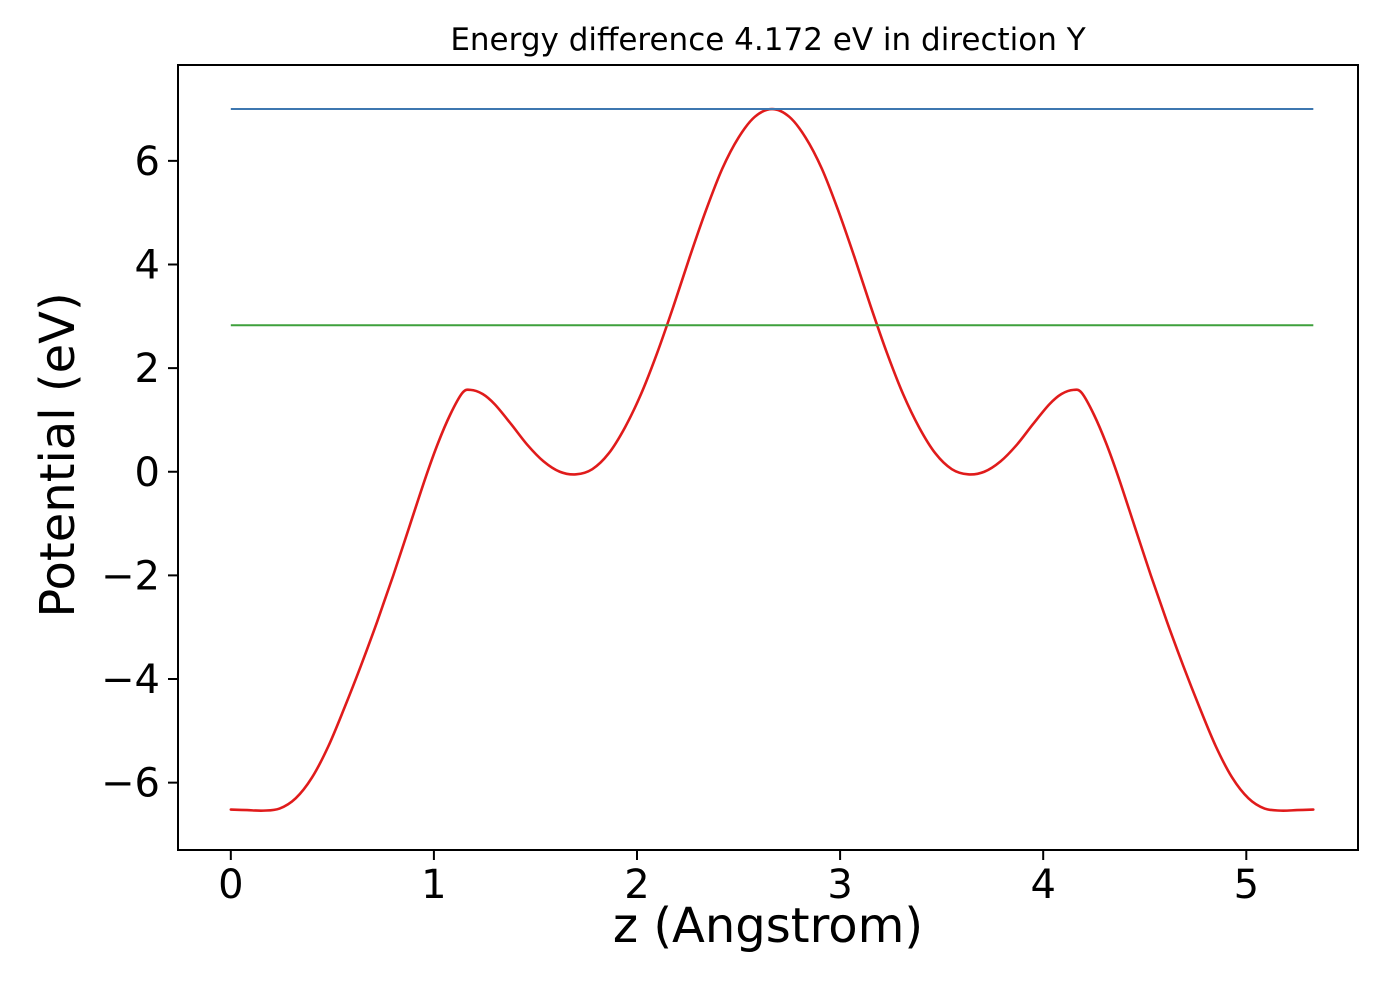 The height and width of the screenshot is (1000, 1400). What do you see at coordinates (636, 885) in the screenshot?
I see `x-tick-label: 2` at bounding box center [636, 885].